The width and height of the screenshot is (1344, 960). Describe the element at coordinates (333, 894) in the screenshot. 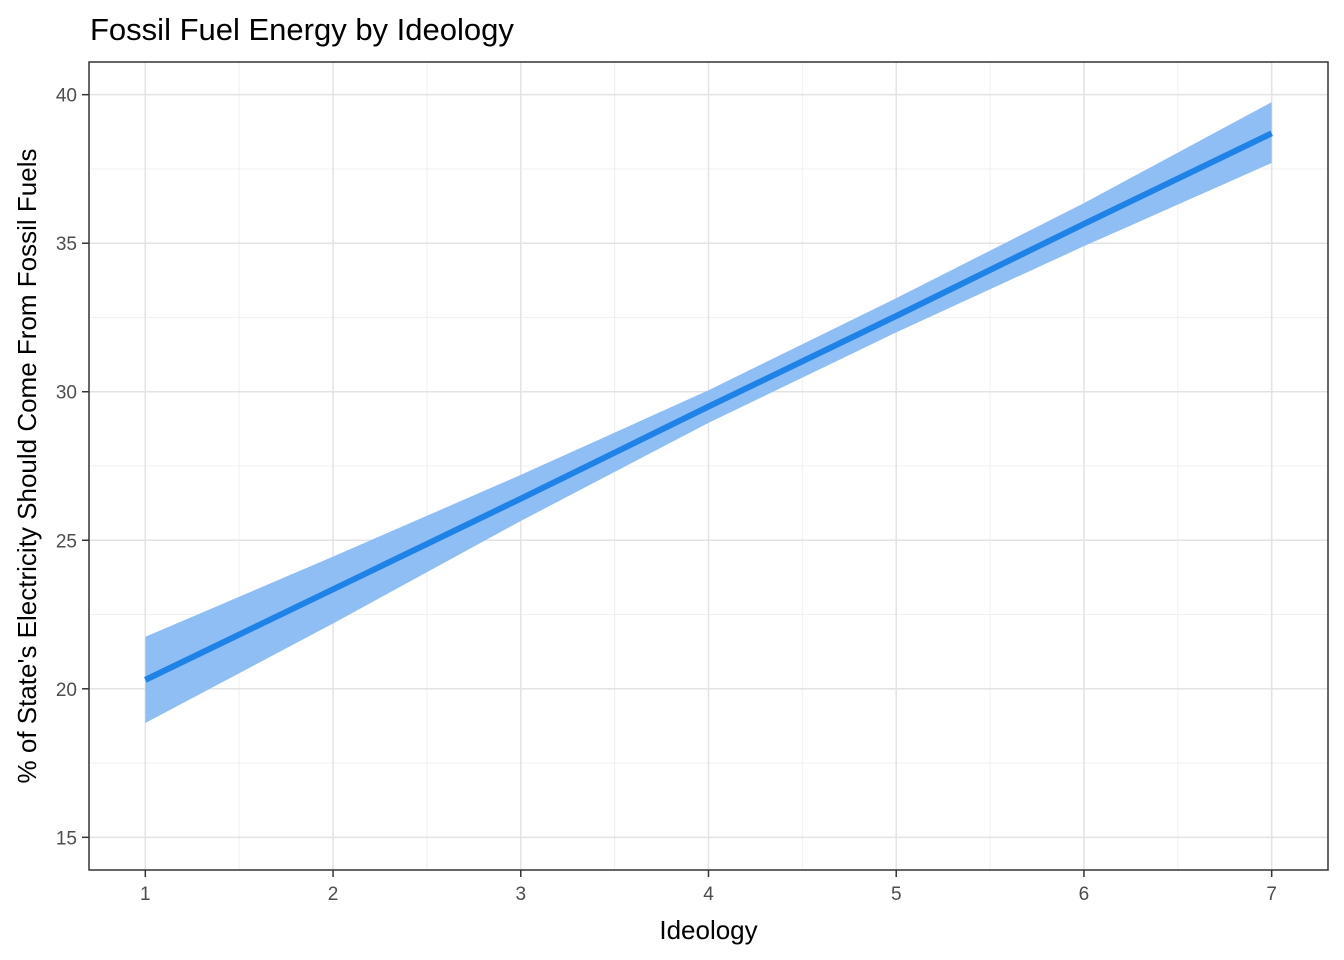

I see `x-tick-label: 2` at that location.